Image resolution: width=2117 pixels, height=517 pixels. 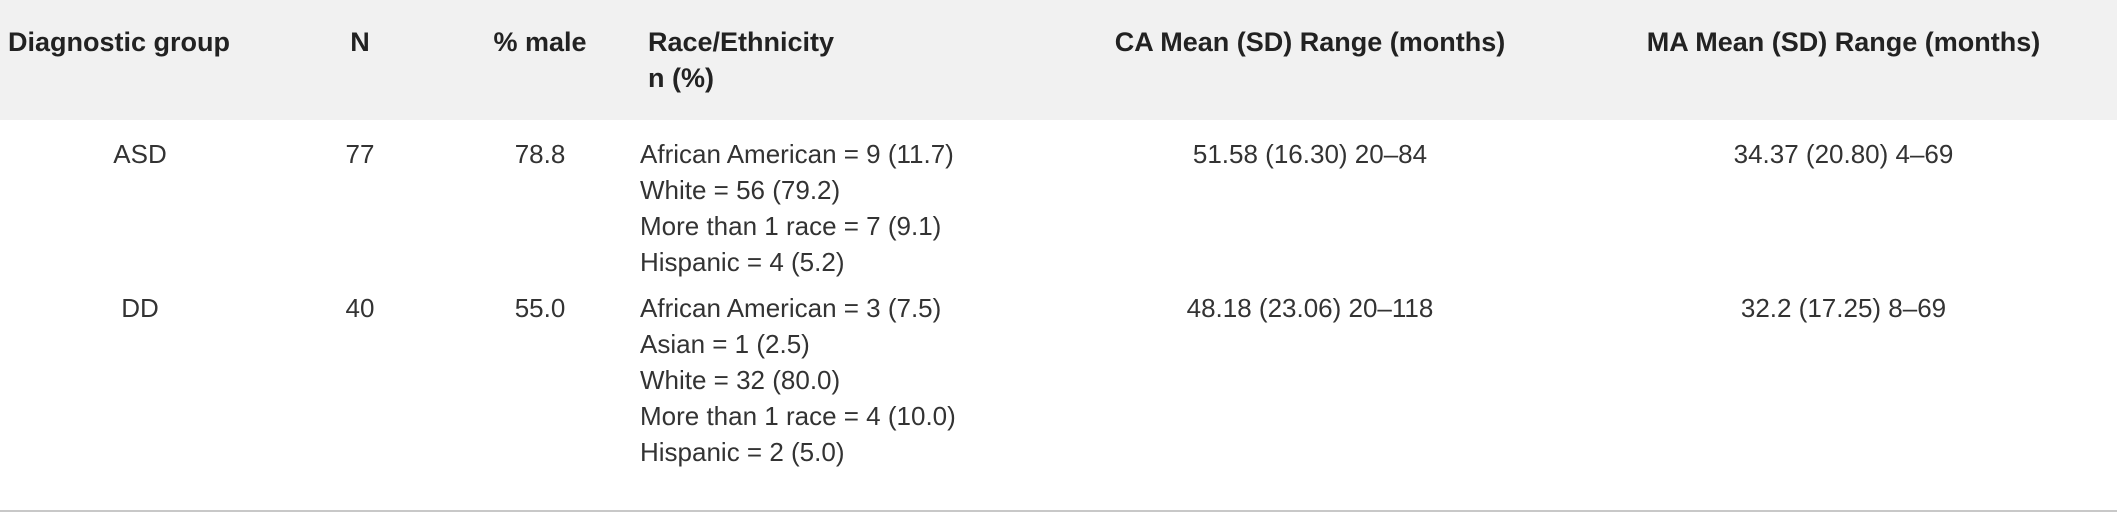 What do you see at coordinates (540, 42) in the screenshot?
I see `header-percent-male: % male` at bounding box center [540, 42].